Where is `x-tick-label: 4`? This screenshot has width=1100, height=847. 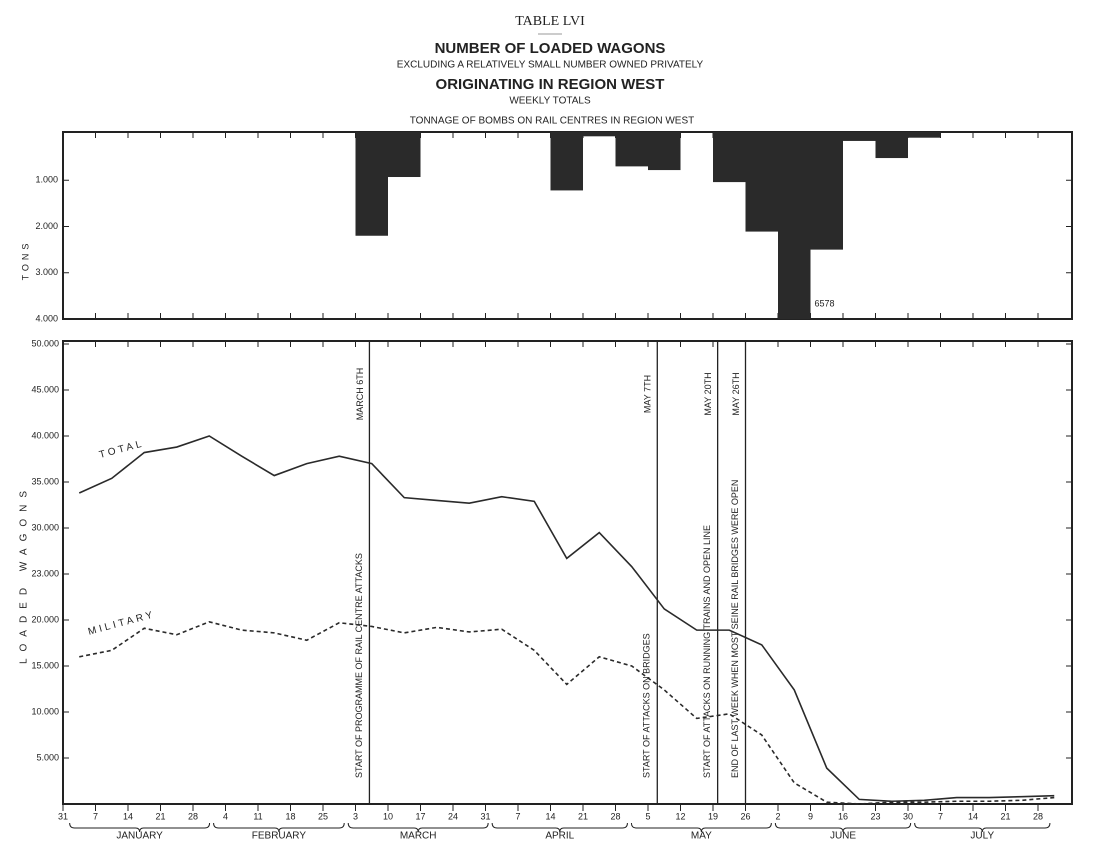 x-tick-label: 4 is located at coordinates (225, 816).